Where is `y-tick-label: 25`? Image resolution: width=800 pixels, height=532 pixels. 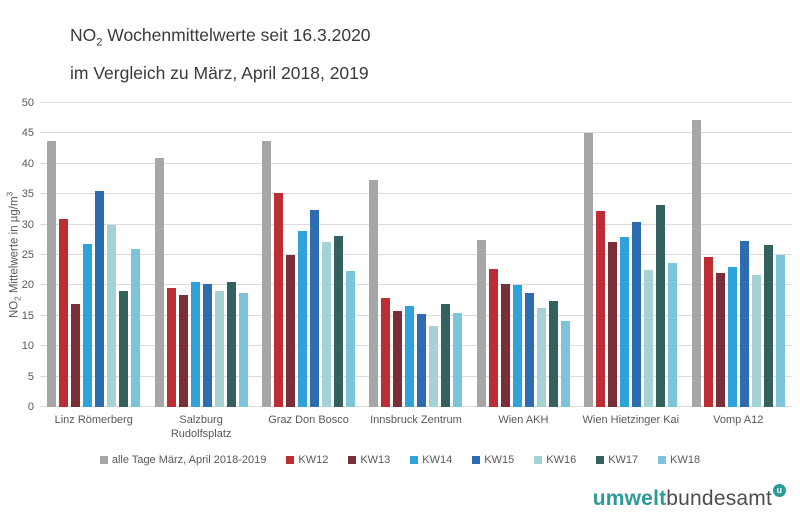 y-tick-label: 25 is located at coordinates (27, 255).